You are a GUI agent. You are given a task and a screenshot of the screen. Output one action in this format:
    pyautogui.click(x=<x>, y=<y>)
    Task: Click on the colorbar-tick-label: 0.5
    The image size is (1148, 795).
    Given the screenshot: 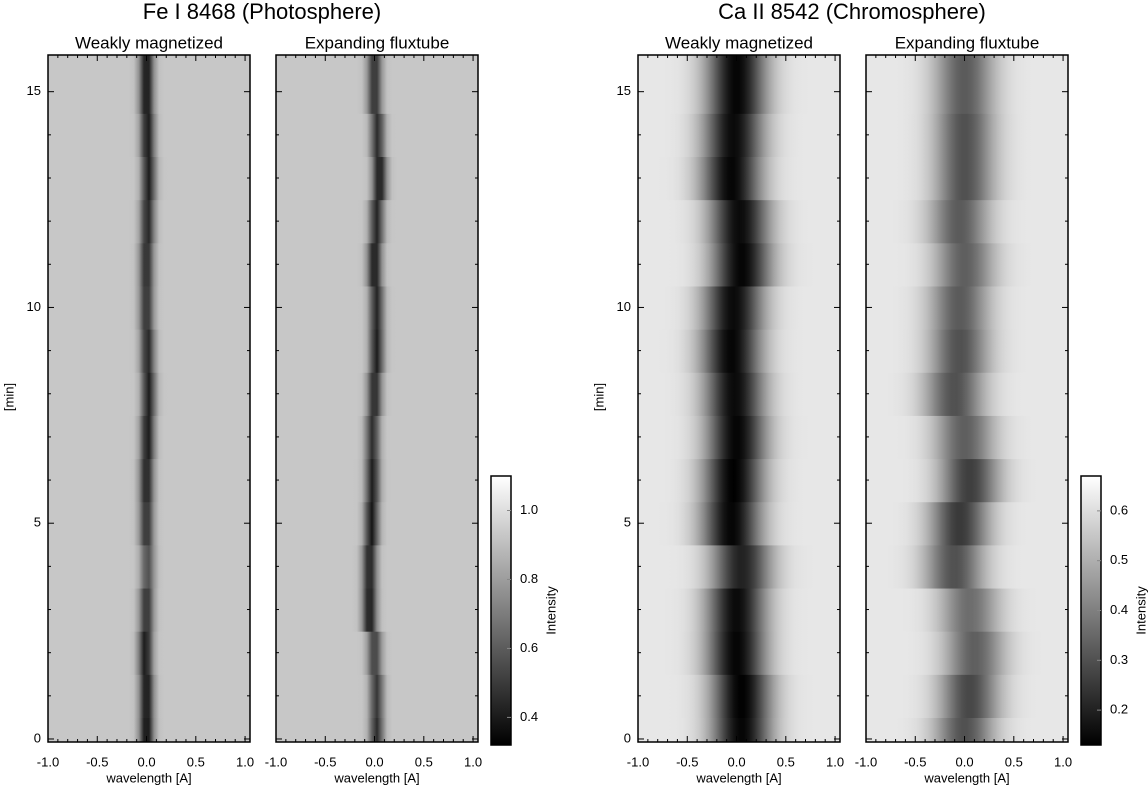 What is the action you would take?
    pyautogui.click(x=1119, y=559)
    